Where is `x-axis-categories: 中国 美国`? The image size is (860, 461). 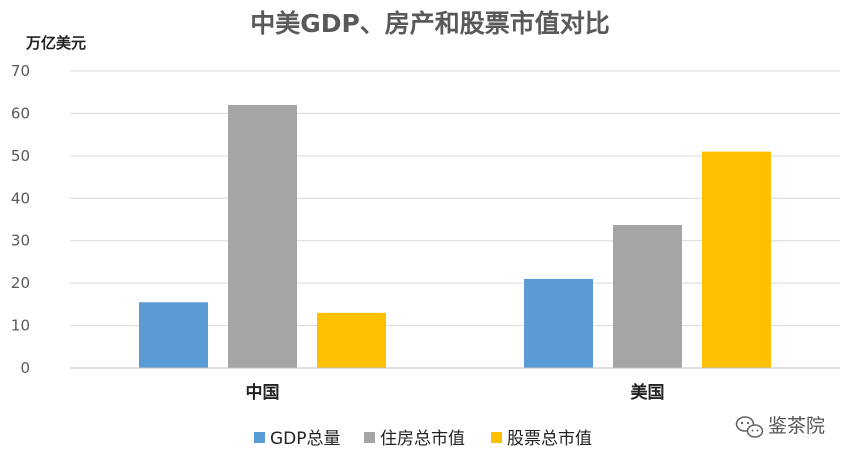 x-axis-categories: 中国 美国 is located at coordinates (455, 392).